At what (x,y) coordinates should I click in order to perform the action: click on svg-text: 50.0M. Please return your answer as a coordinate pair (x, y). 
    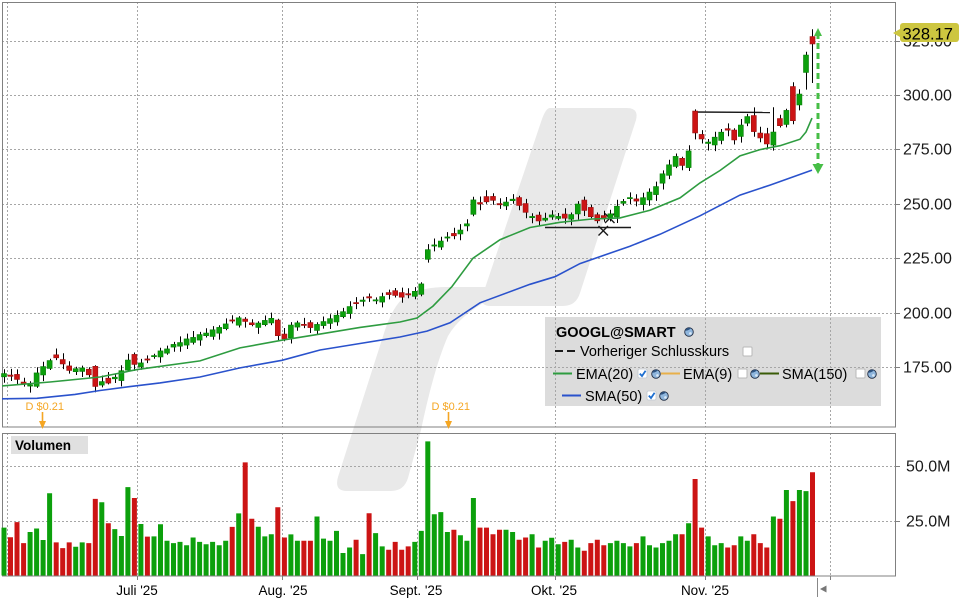
    Looking at the image, I should click on (928, 467).